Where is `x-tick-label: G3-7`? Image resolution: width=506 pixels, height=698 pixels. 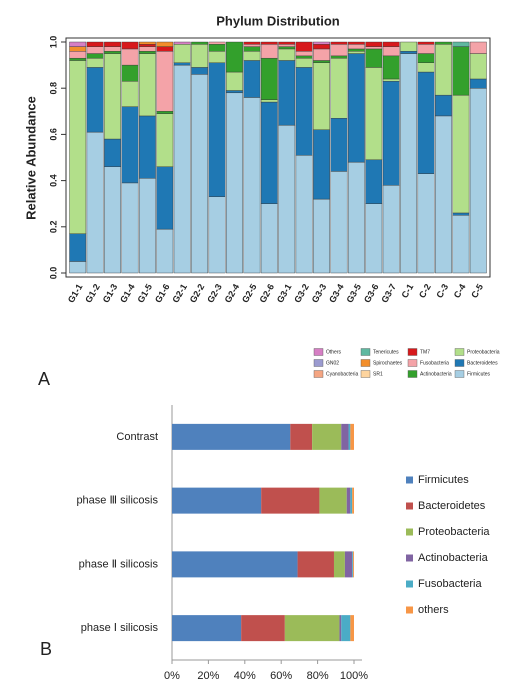 x-tick-label: G3-7 is located at coordinates (388, 293).